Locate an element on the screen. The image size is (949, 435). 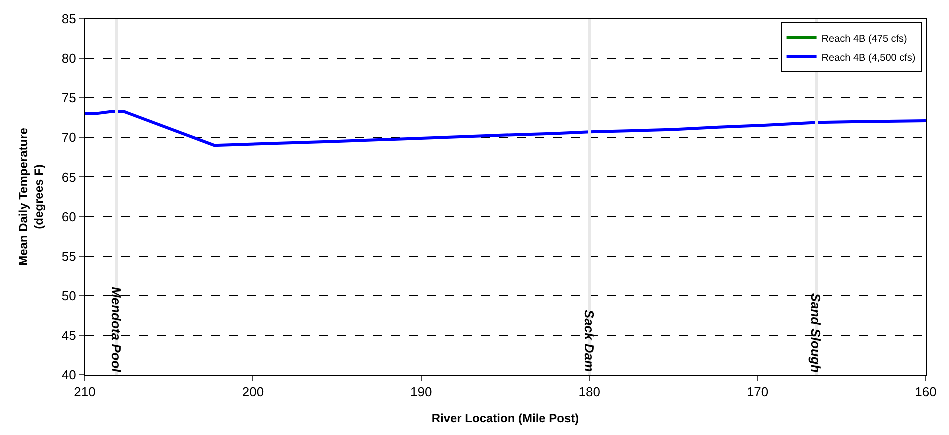
y-tick-label: 85 is located at coordinates (69, 19).